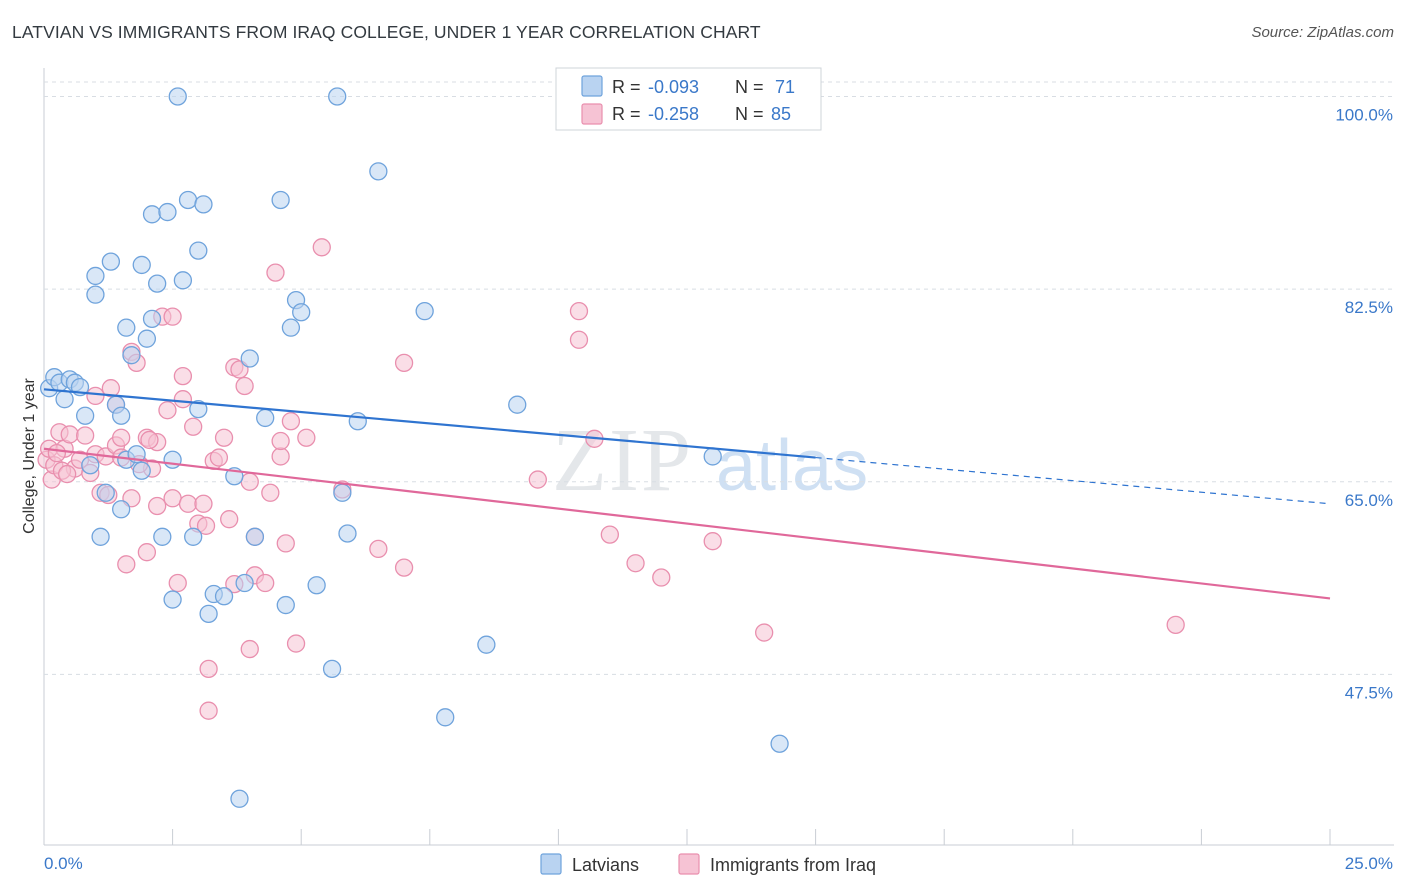 The image size is (1406, 892). Describe the element at coordinates (708, 864) in the screenshot. I see `series-legend: Latvians Immigrants from Iraq` at that location.